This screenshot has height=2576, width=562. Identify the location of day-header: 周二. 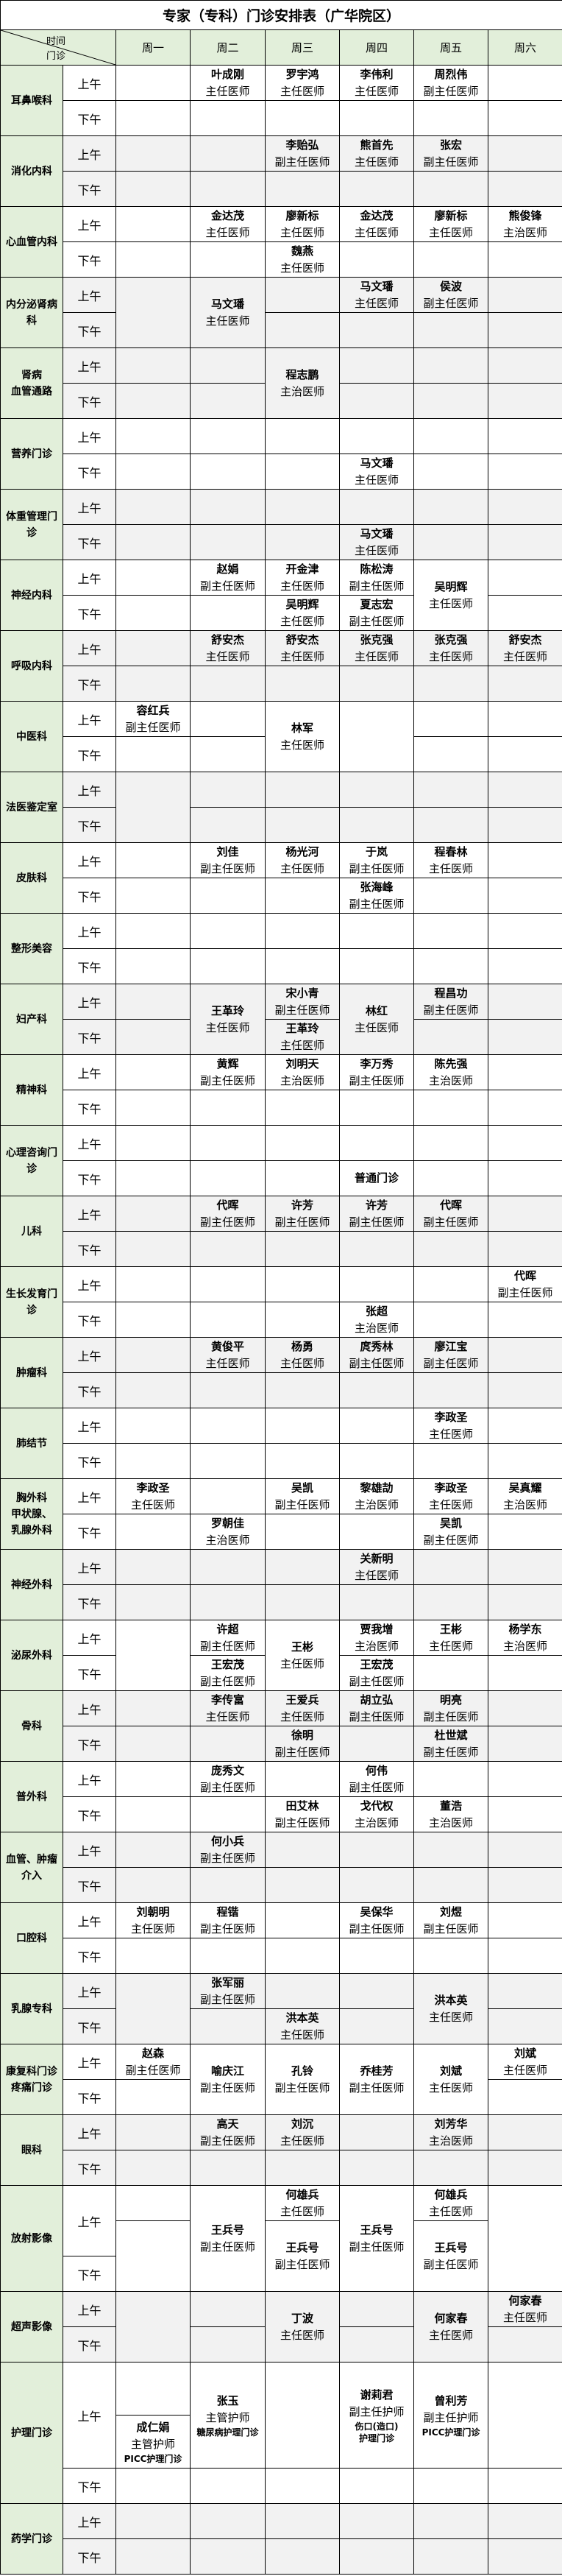
(228, 48).